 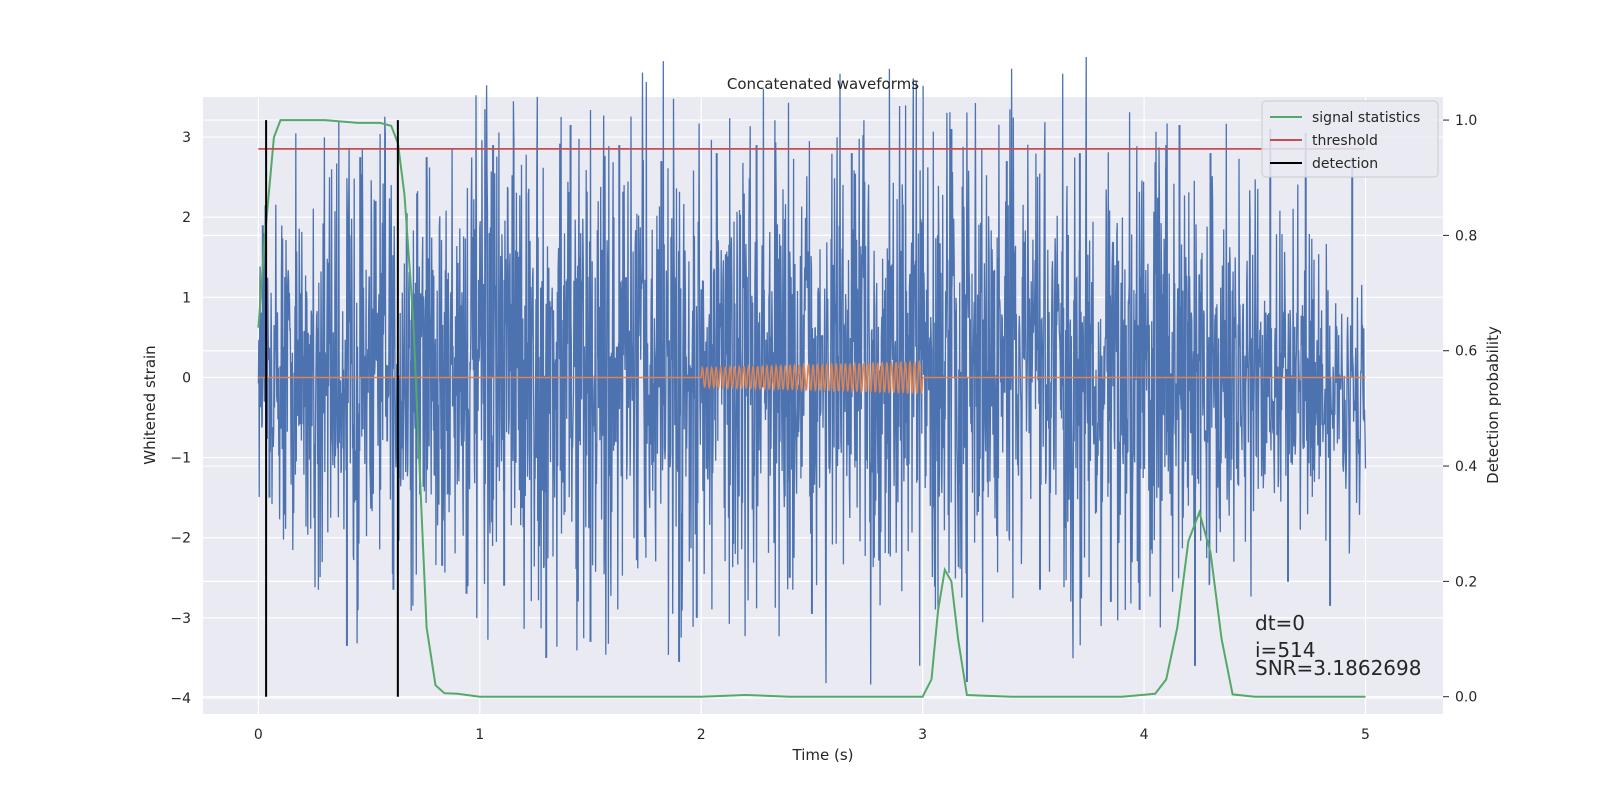 What do you see at coordinates (1345, 141) in the screenshot?
I see `legend-label: threshold` at bounding box center [1345, 141].